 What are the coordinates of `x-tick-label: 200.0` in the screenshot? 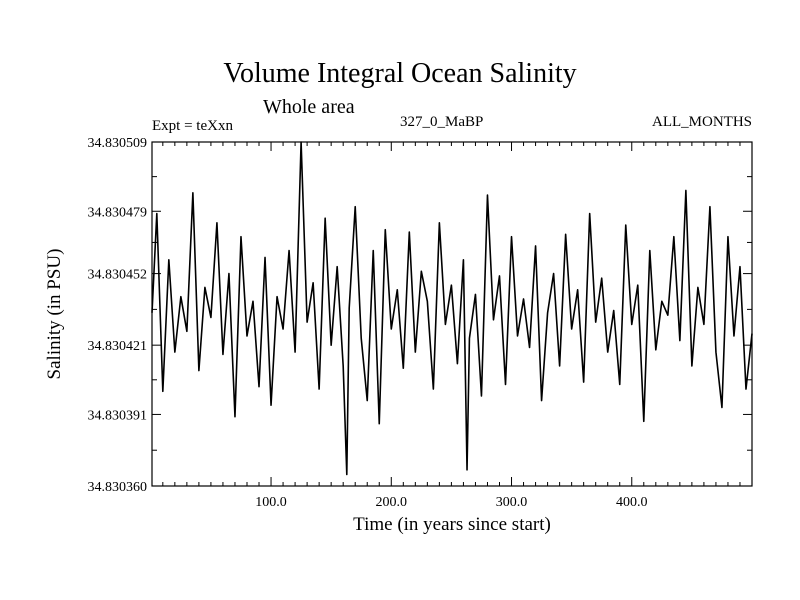 It's located at (392, 502).